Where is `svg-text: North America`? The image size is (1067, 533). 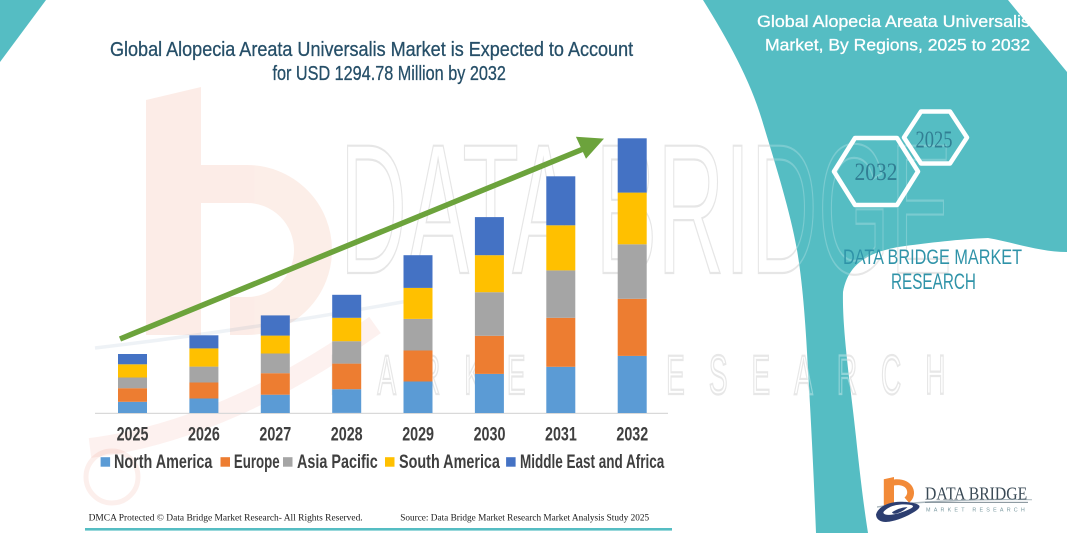 svg-text: North America is located at coordinates (163, 461).